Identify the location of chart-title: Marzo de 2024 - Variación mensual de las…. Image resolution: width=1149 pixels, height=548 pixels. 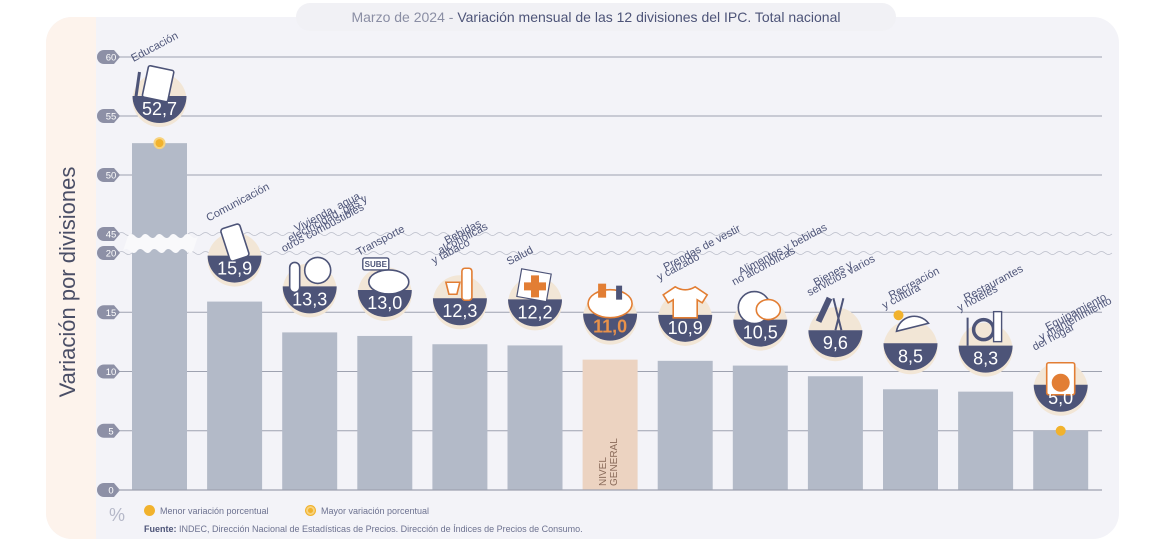
(596, 17).